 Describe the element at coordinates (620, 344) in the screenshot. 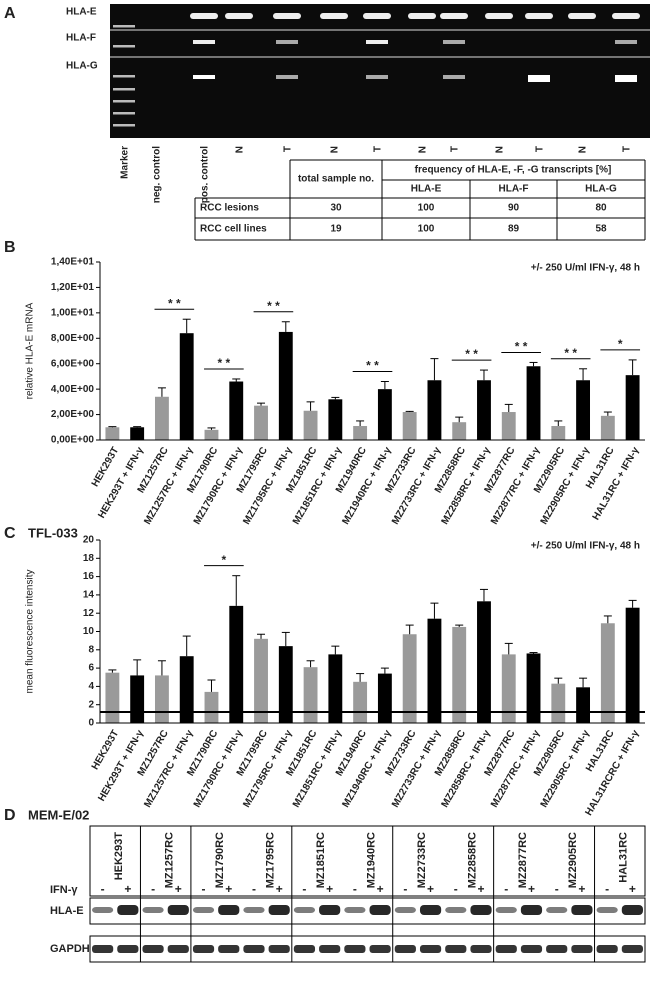

I see `significance-label: *` at that location.